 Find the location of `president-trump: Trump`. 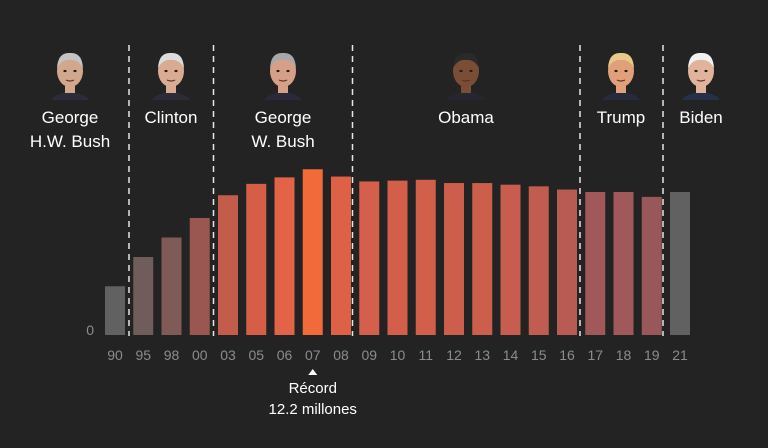

president-trump: Trump is located at coordinates (621, 89).